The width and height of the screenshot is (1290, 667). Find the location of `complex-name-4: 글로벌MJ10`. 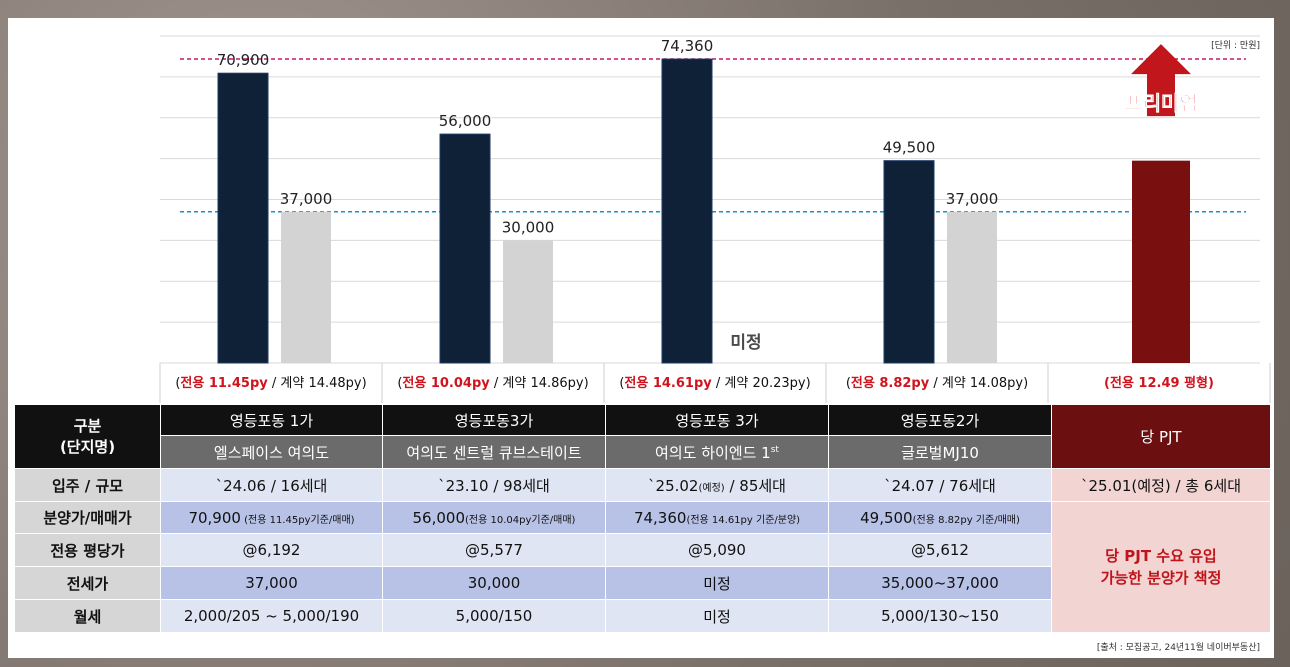

complex-name-4: 글로벌MJ10 is located at coordinates (940, 452).